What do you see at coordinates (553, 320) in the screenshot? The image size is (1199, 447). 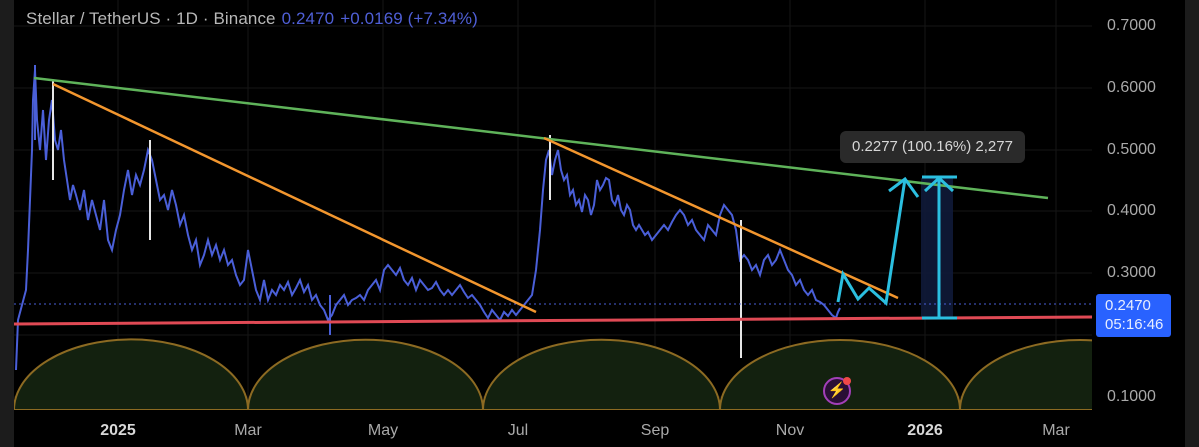 I see `support-line` at bounding box center [553, 320].